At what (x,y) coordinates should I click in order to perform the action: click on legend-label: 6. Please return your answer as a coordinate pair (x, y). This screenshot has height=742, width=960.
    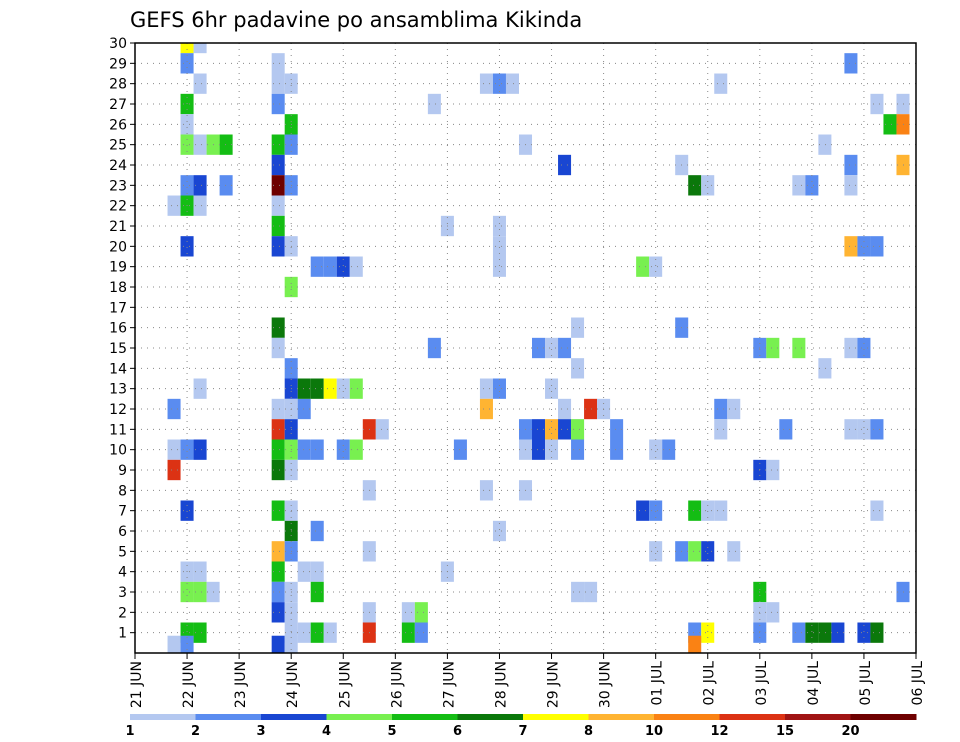
    Looking at the image, I should click on (457, 731).